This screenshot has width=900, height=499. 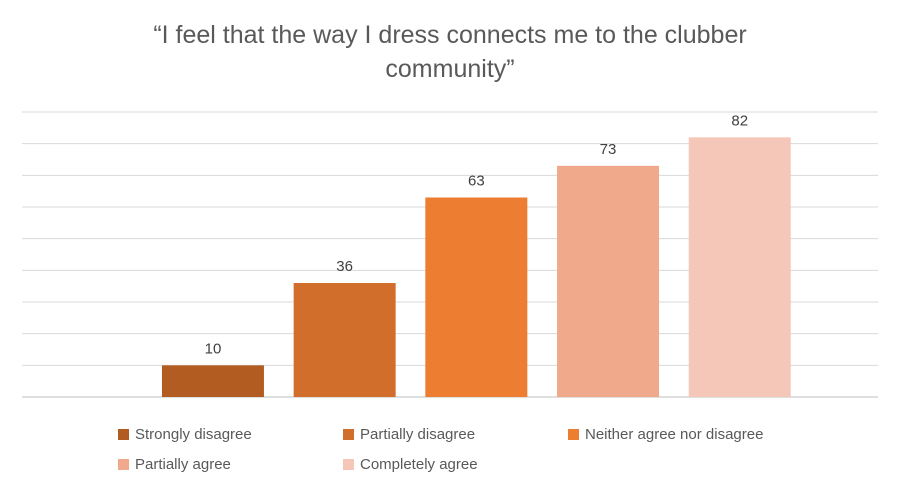 I want to click on data-label: 10, so click(x=213, y=348).